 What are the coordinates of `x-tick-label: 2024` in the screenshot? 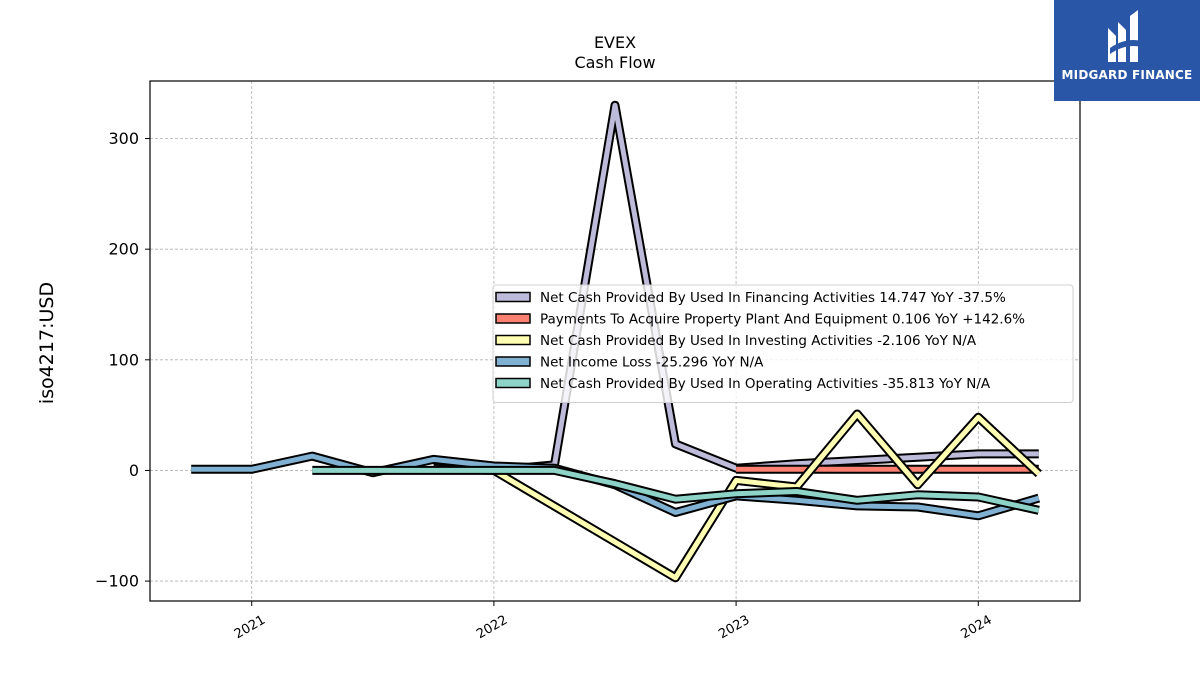 It's located at (976, 628).